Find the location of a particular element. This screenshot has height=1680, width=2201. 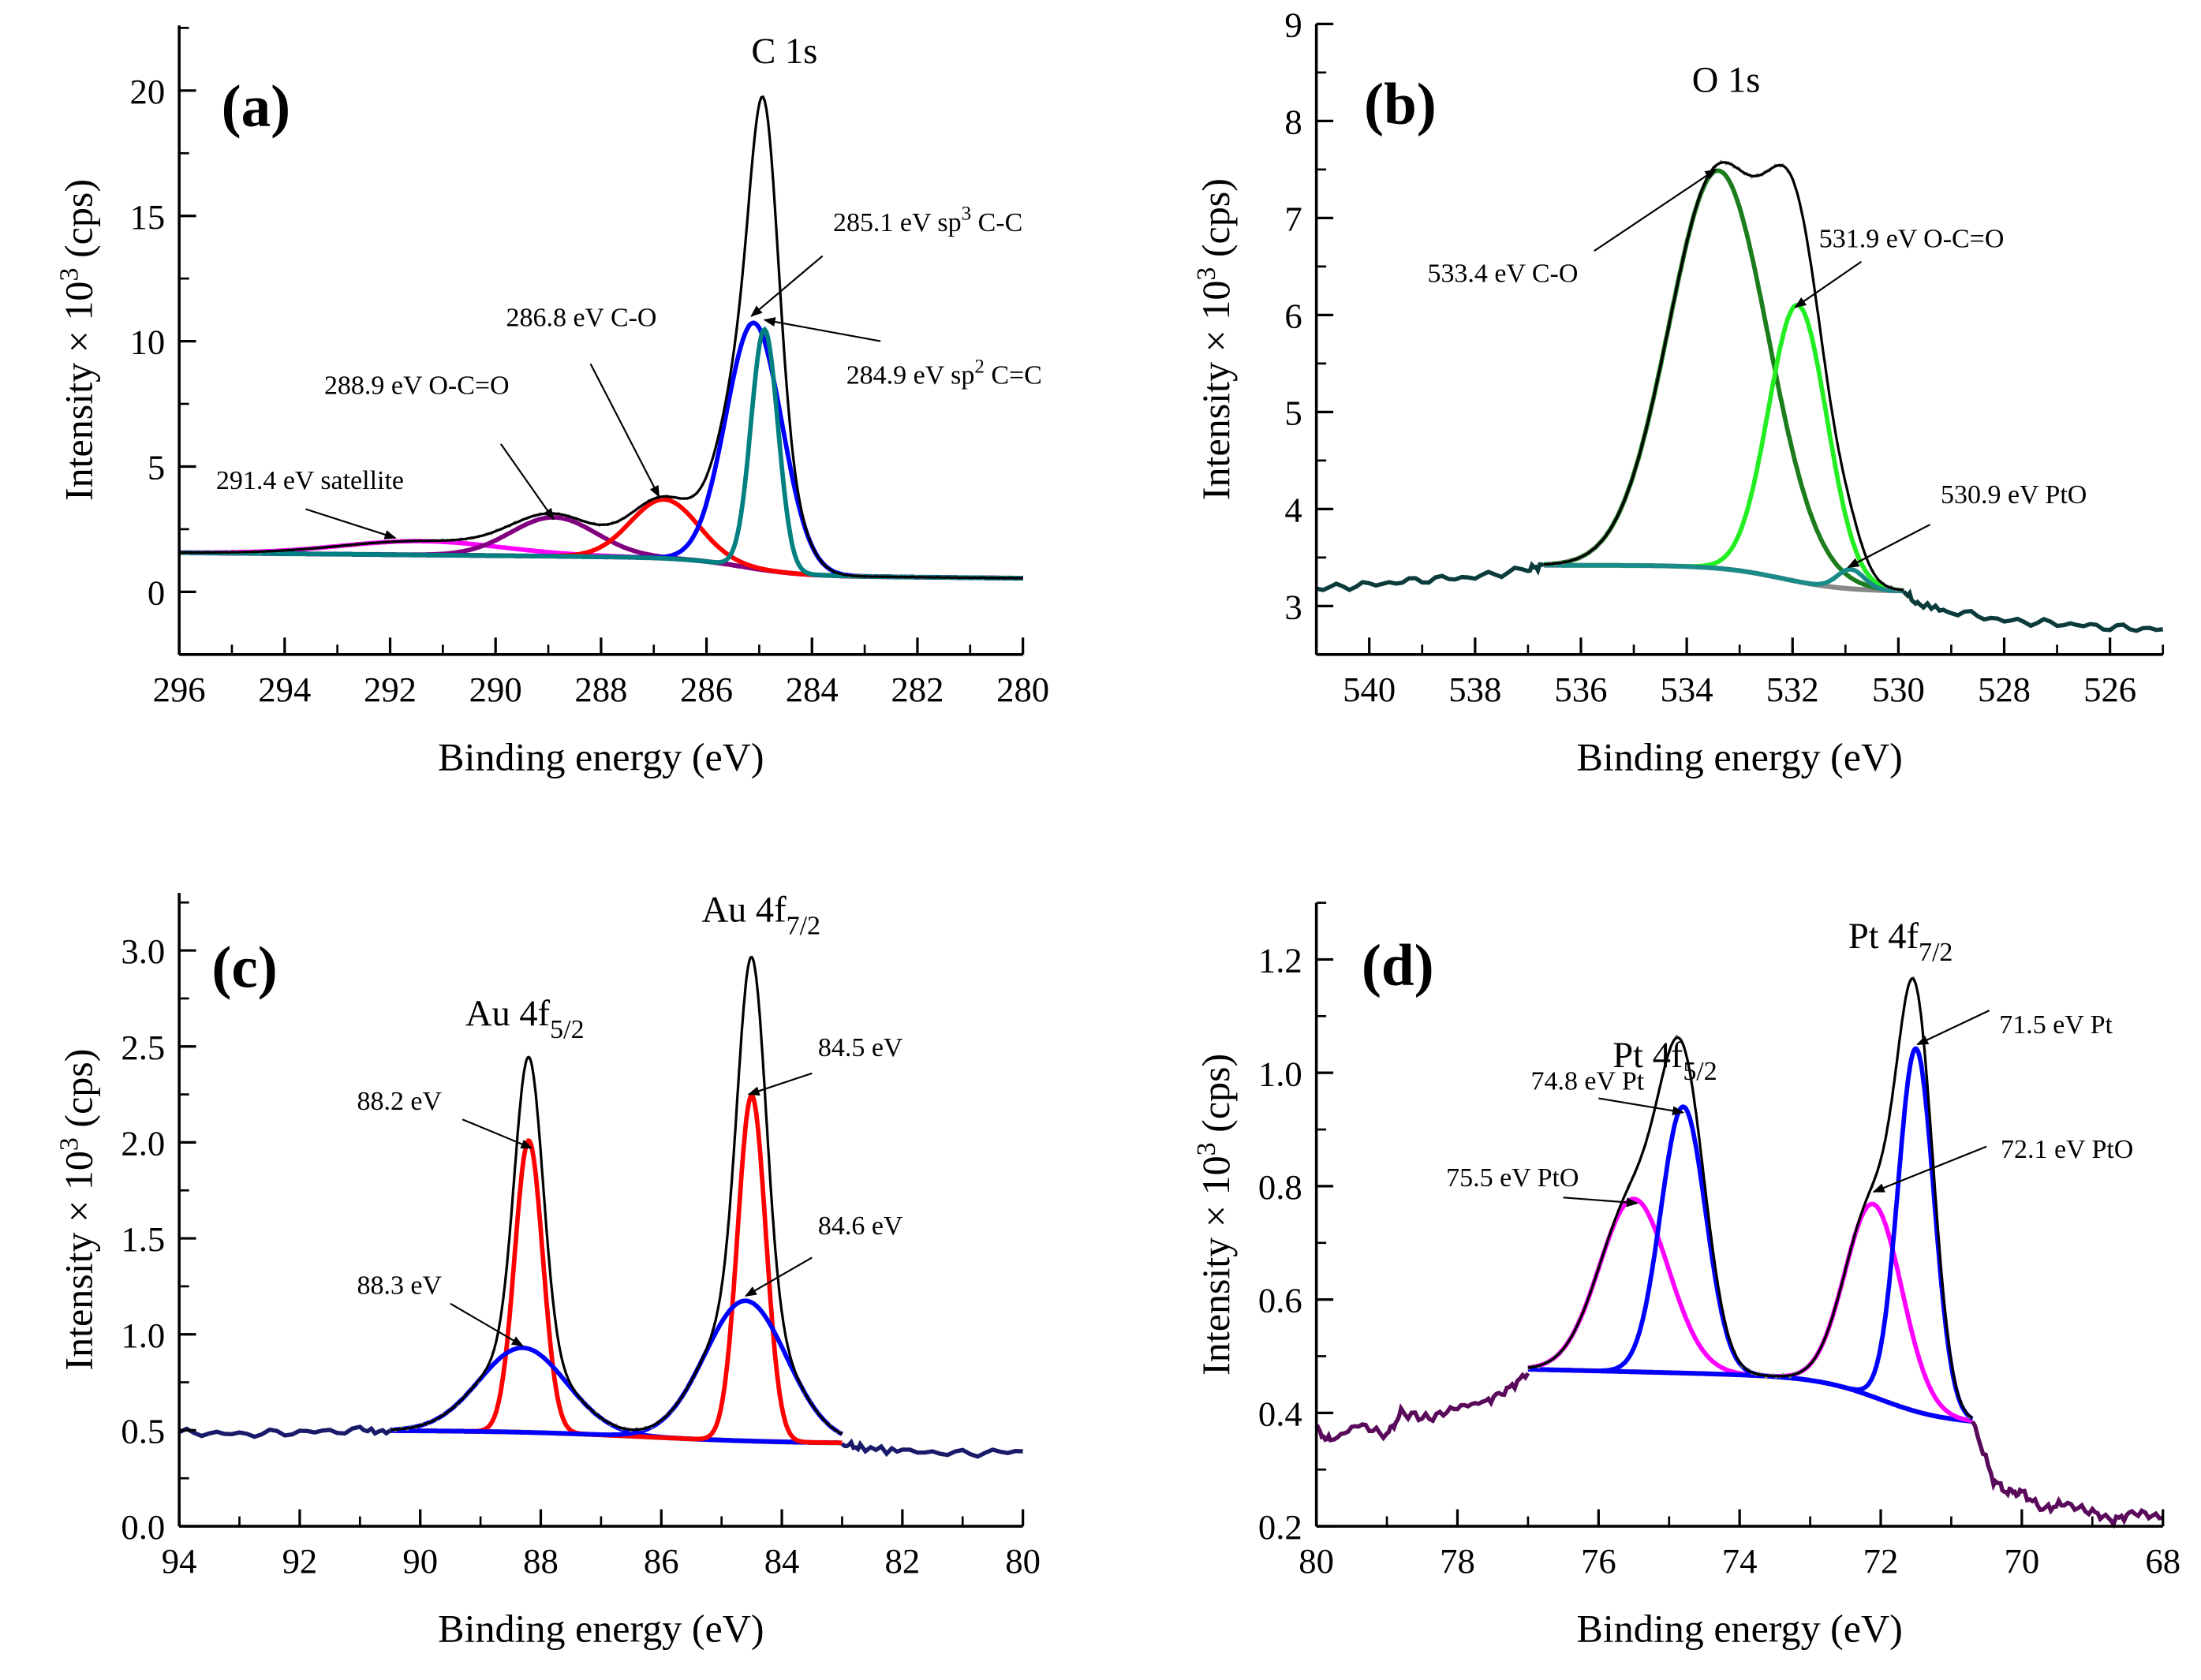

annotation-part: 75.5 eV PtO is located at coordinates (1512, 1178).